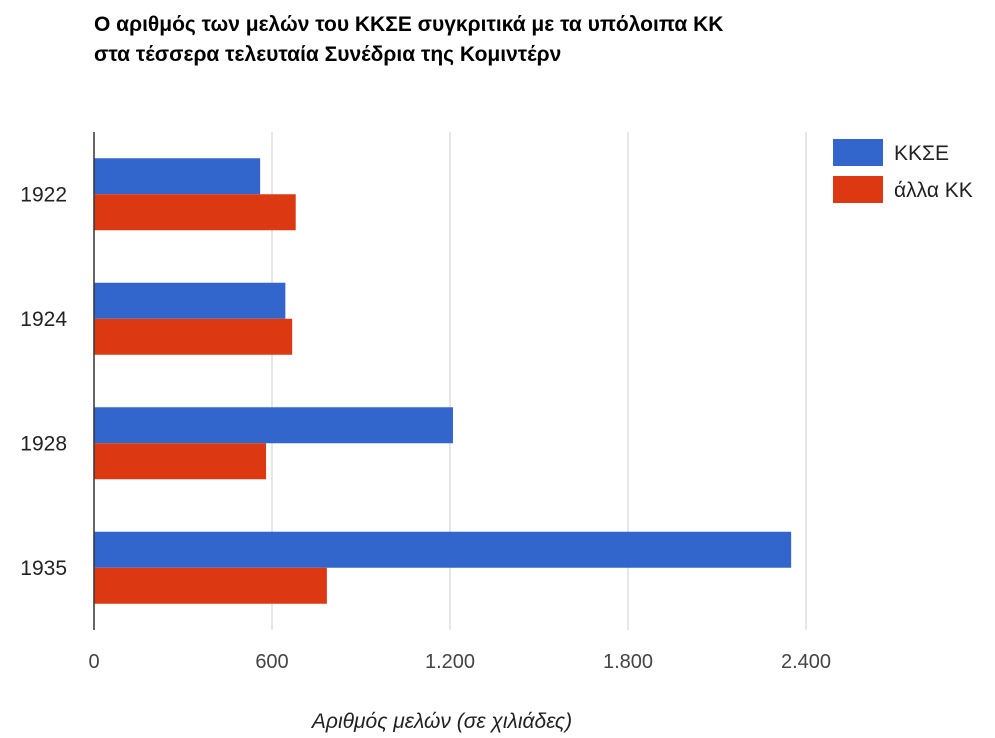 The height and width of the screenshot is (738, 995). I want to click on x-tick-label: 600, so click(271, 662).